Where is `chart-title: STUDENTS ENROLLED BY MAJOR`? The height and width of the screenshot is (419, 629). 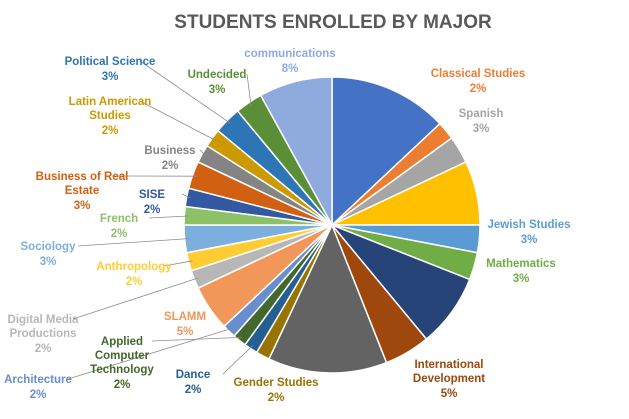
chart-title: STUDENTS ENROLLED BY MAJOR is located at coordinates (333, 22).